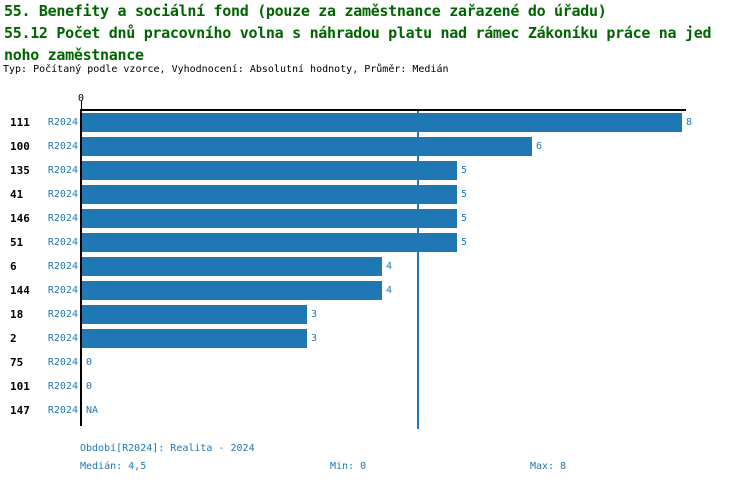  What do you see at coordinates (17, 194) in the screenshot?
I see `org-id-label: 41` at bounding box center [17, 194].